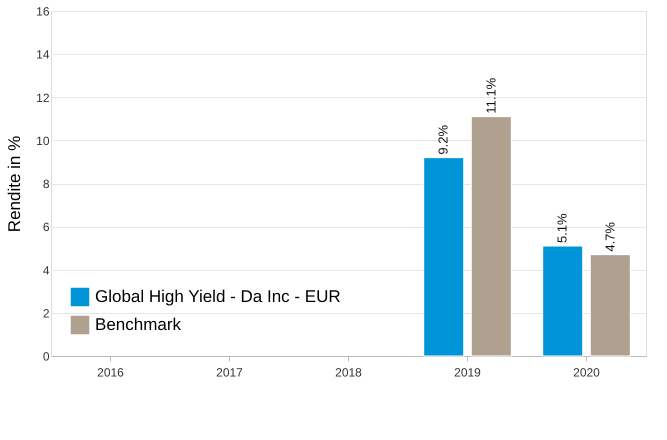 Image resolution: width=667 pixels, height=440 pixels. Describe the element at coordinates (230, 373) in the screenshot. I see `x-tick-label: 2017` at that location.